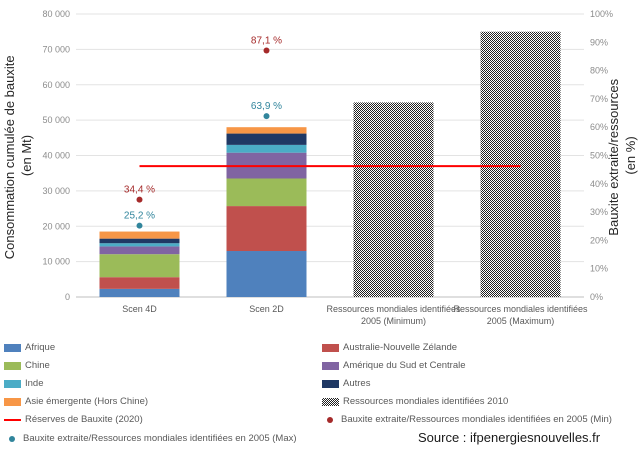  I want to click on legend-label: Afrique, so click(40, 347).